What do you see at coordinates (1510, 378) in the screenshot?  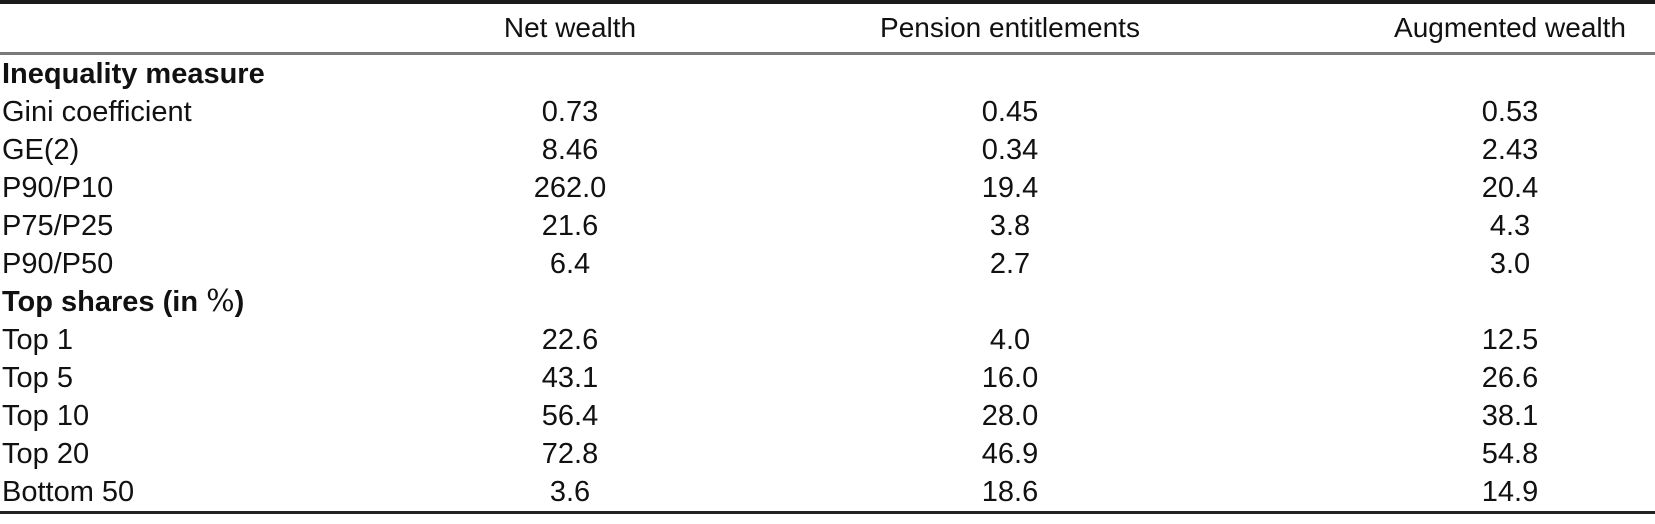 I see `cell-augmented-wealth: 26.6` at bounding box center [1510, 378].